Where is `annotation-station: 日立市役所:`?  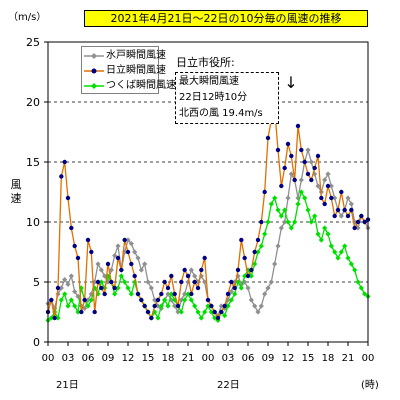 annotation-station: 日立市役所: is located at coordinates (205, 62).